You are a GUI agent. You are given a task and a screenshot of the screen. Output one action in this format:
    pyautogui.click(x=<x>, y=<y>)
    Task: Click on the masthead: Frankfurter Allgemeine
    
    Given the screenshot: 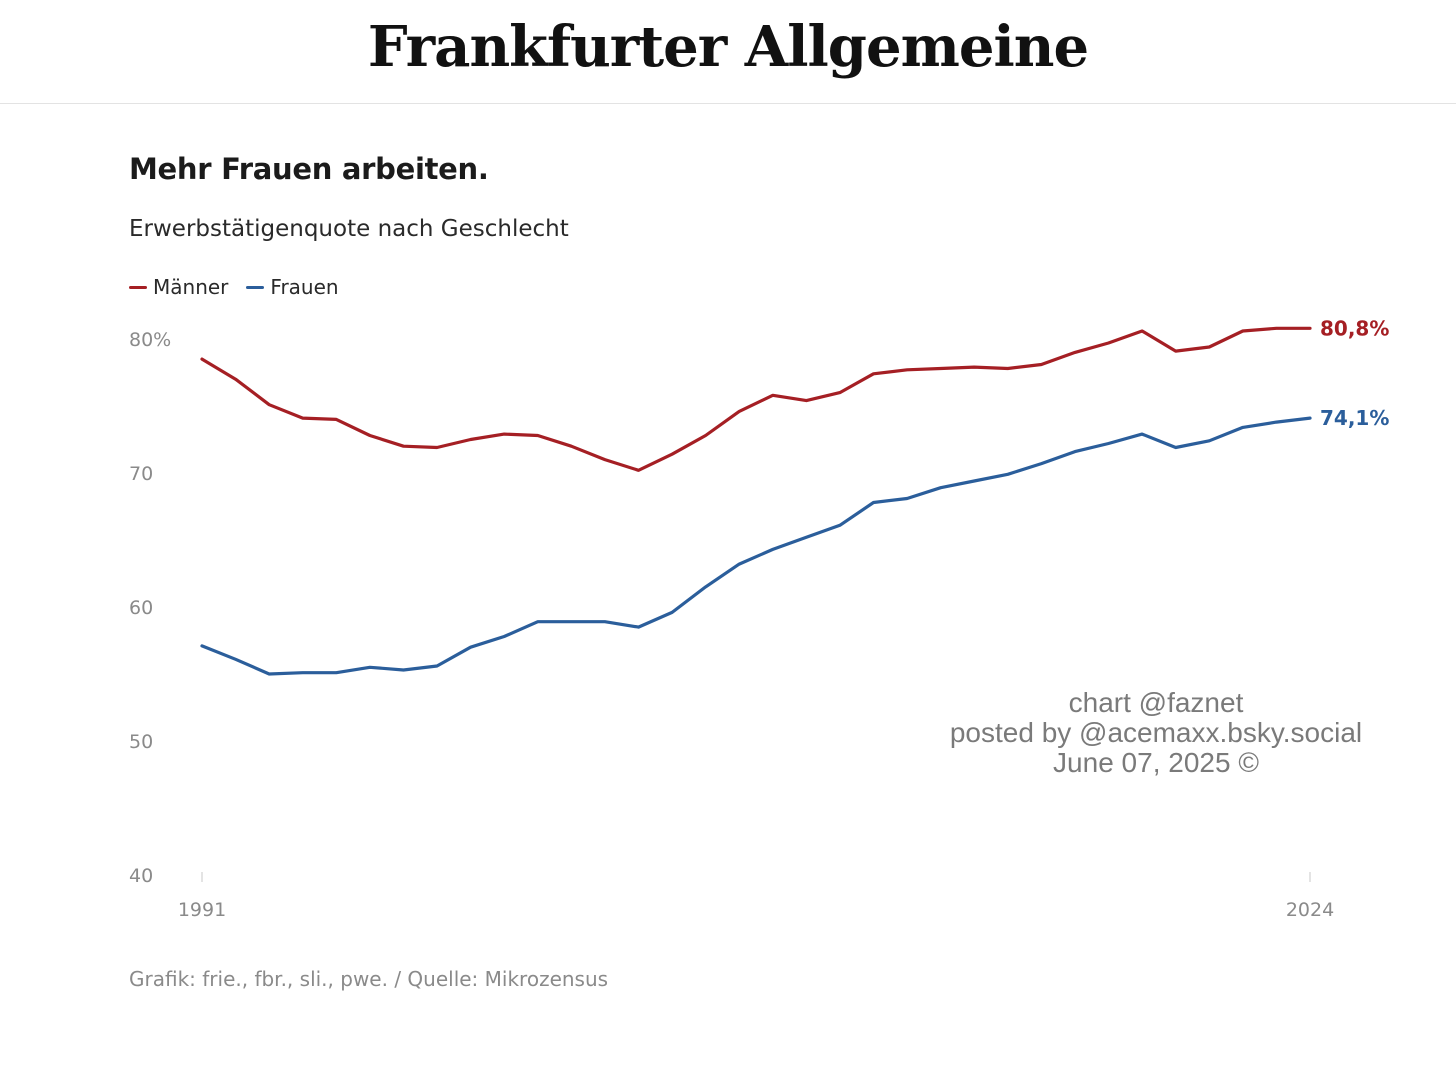 What is the action you would take?
    pyautogui.click(x=728, y=52)
    